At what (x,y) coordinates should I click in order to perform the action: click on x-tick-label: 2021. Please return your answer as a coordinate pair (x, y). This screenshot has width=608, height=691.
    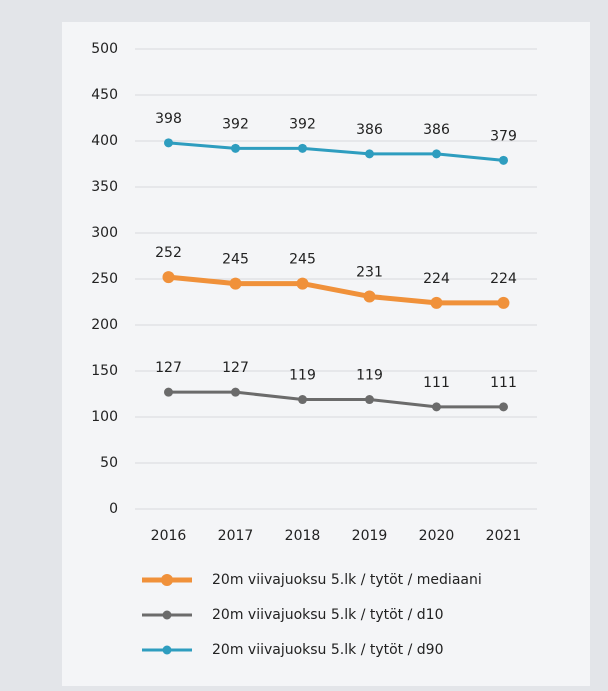
    Looking at the image, I should click on (504, 536).